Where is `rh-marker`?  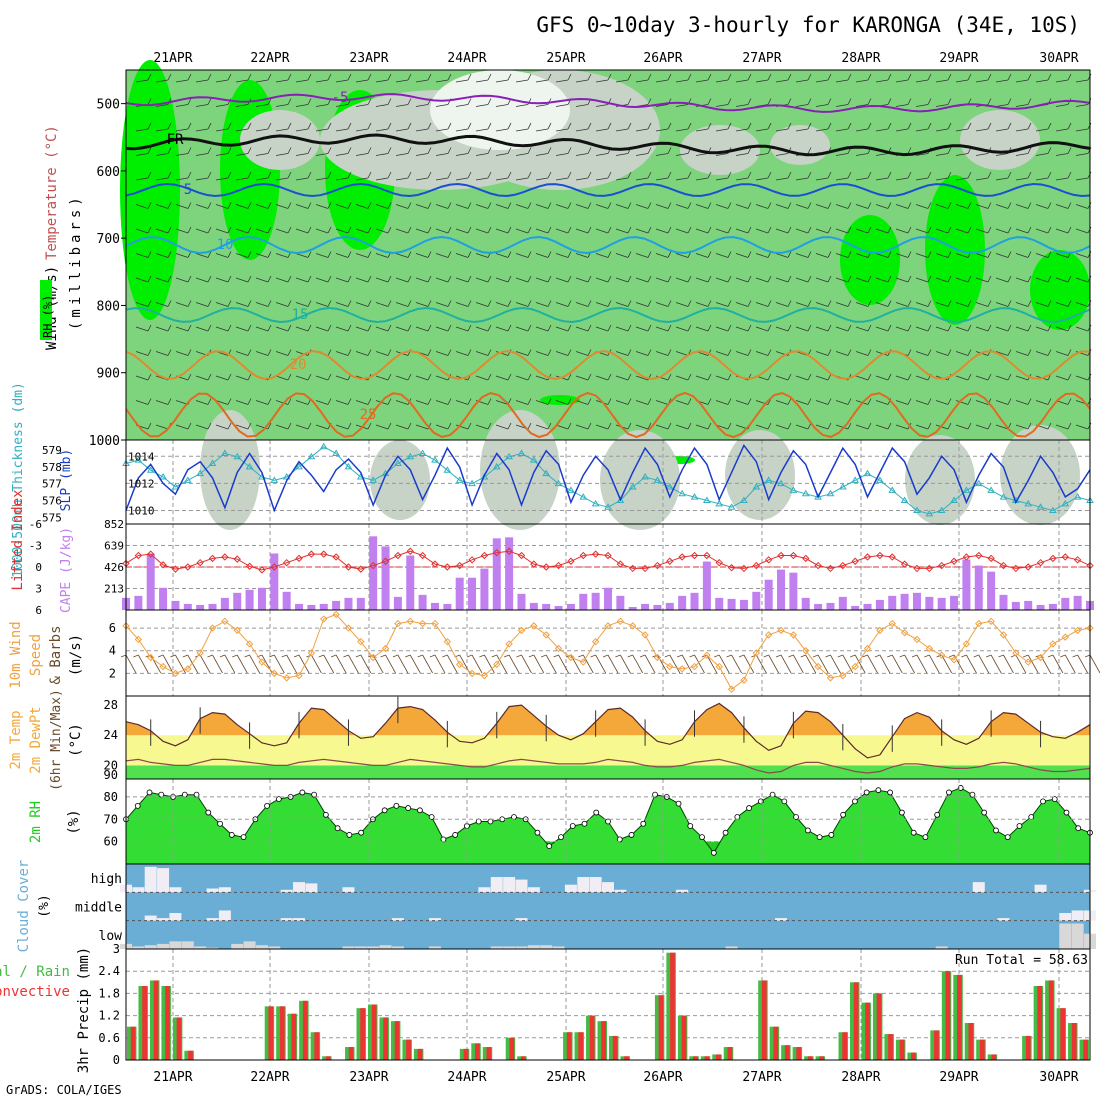 rh-marker is located at coordinates (678, 803).